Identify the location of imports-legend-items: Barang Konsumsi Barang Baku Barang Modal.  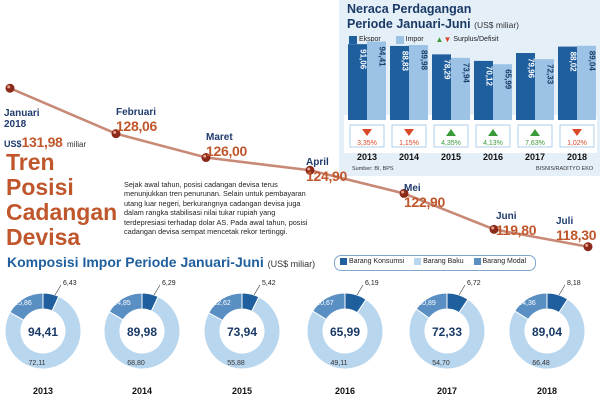
(433, 261).